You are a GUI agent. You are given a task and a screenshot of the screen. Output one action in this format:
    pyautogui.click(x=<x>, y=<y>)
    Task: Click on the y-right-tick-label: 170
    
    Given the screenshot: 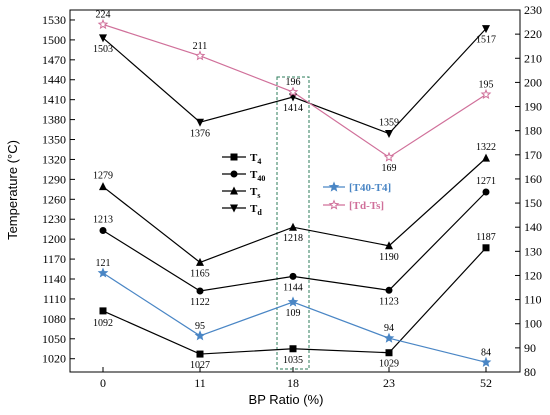 What is the action you would take?
    pyautogui.click(x=533, y=155)
    